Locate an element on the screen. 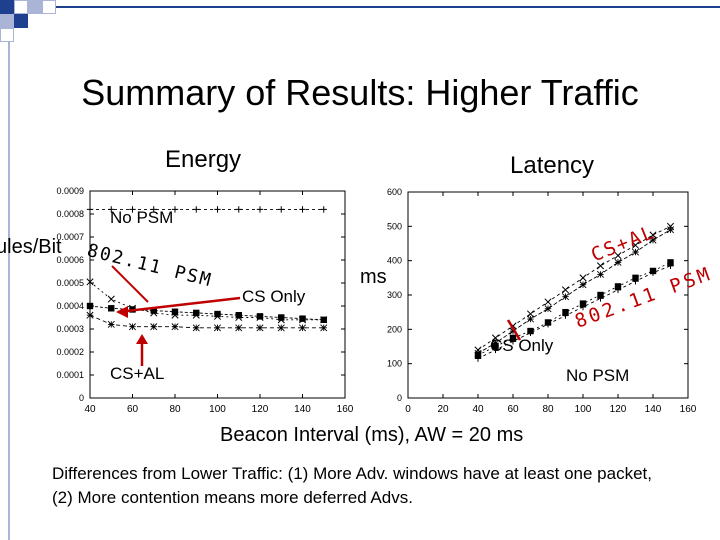 The width and height of the screenshot is (720, 540). energy-y-tick-label: 0 is located at coordinates (81, 398).